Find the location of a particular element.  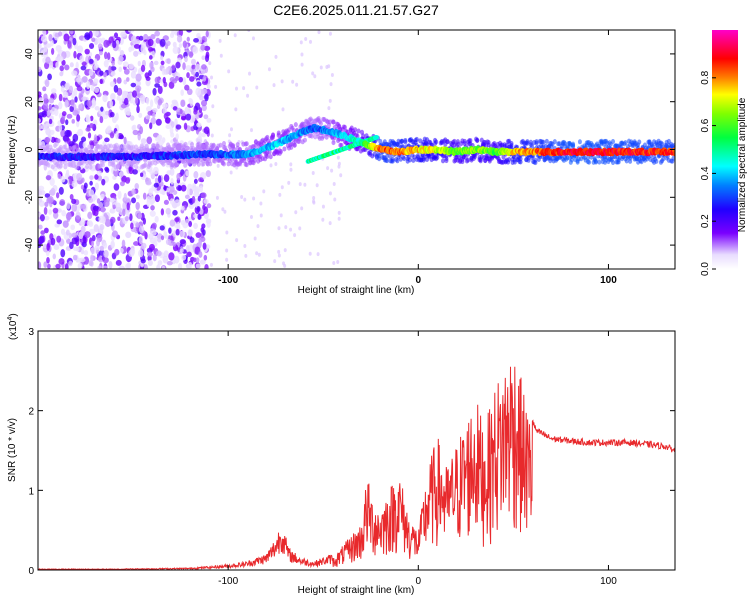

colorbar-tick-label: 0.4 is located at coordinates (705, 173).